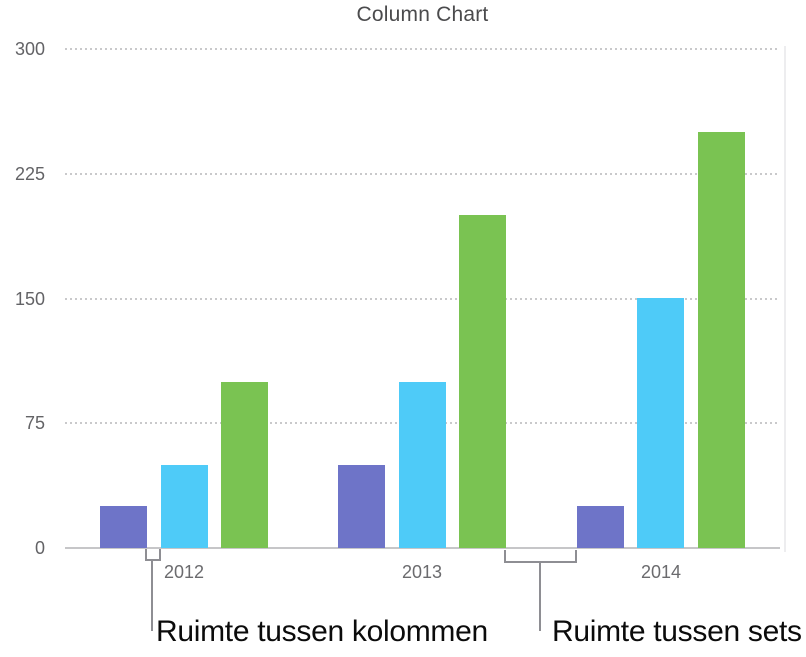 Image resolution: width=806 pixels, height=657 pixels. I want to click on plot-right-border, so click(785, 299).